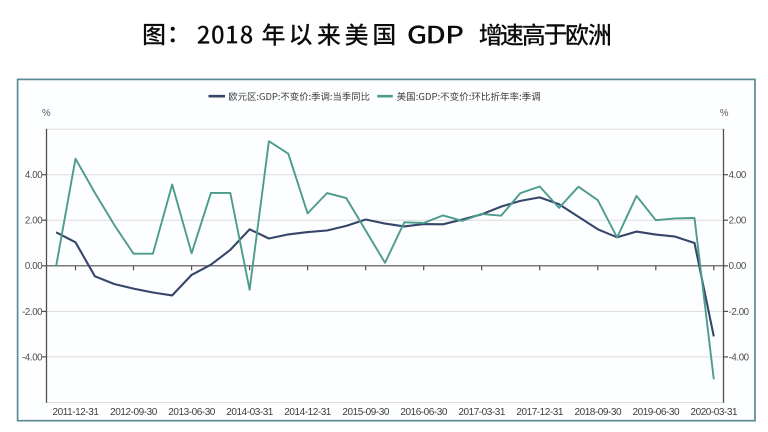 This screenshot has width=768, height=432. Describe the element at coordinates (598, 412) in the screenshot. I see `svg-text: 2018-09-30` at that location.